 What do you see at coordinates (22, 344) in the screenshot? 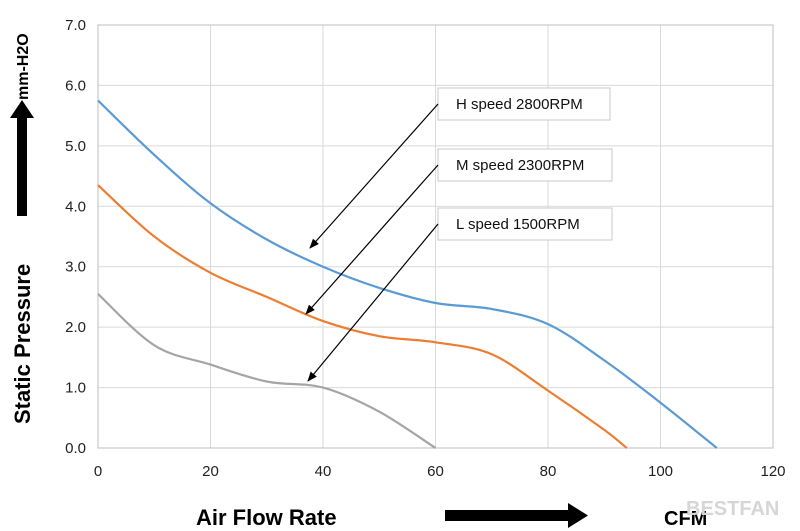
I see `y-axis-title: Static Pressure` at bounding box center [22, 344].